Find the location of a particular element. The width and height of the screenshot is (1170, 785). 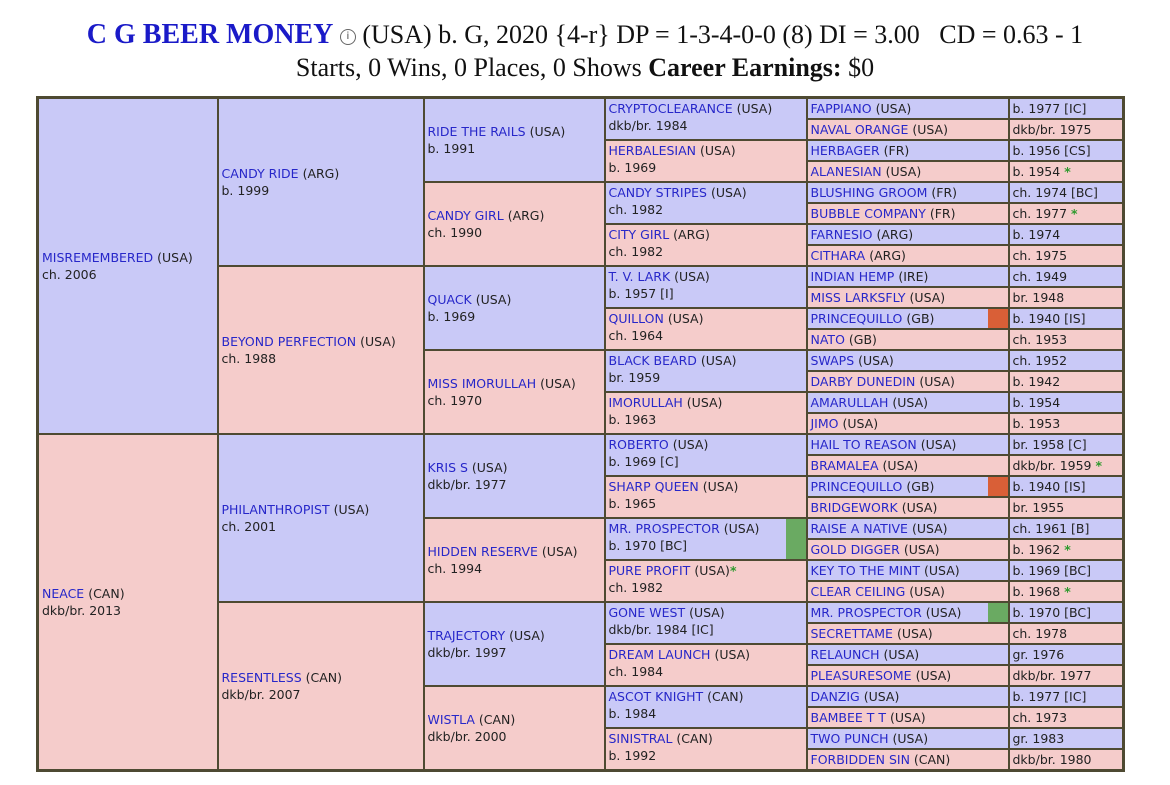

ancestor-info: b. 1974 is located at coordinates (1066, 234).